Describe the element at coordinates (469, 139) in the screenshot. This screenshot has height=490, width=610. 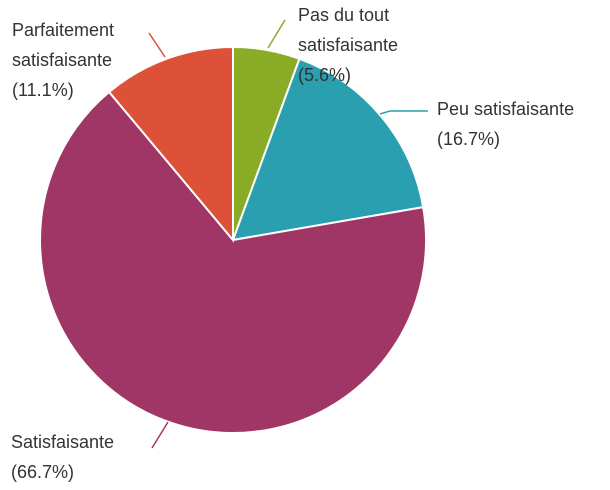
I see `value-label: (16.7%)` at that location.